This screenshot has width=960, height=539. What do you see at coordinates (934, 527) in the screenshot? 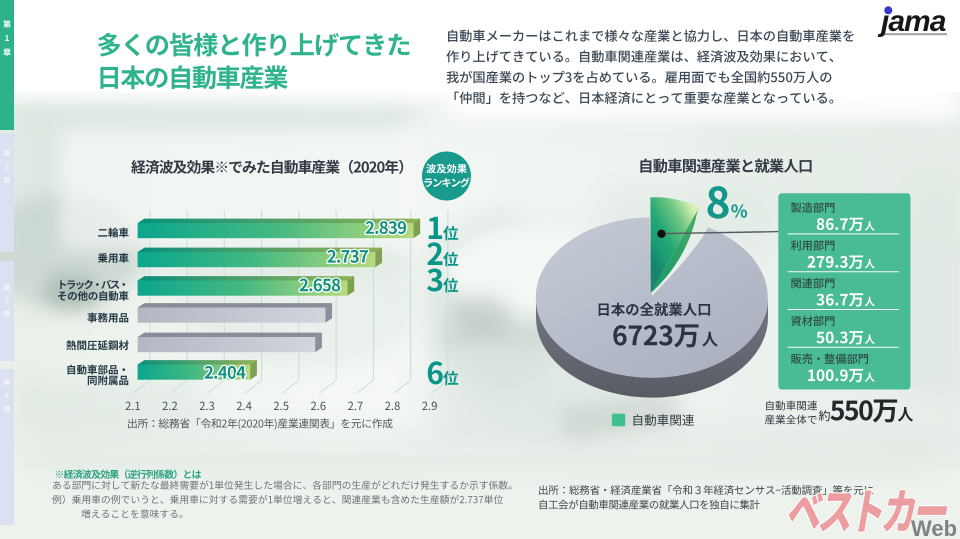
I see `svg-text: Web` at bounding box center [934, 527].